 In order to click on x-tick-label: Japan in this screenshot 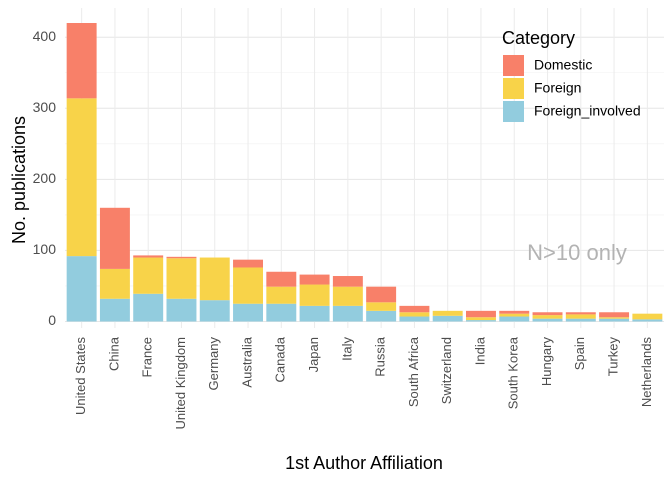, I will do `click(313, 354)`.